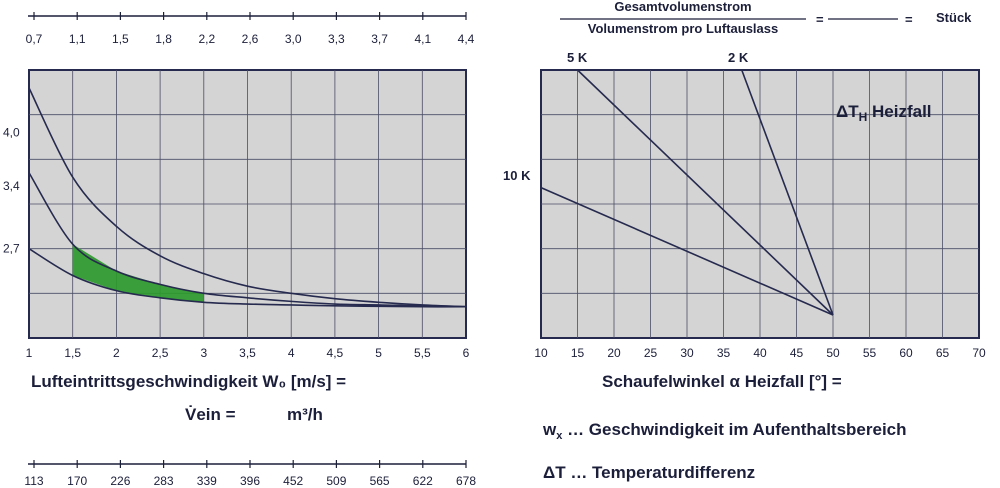 The image size is (1000, 488). I want to click on top-scale-label: 1,5, so click(120, 39).